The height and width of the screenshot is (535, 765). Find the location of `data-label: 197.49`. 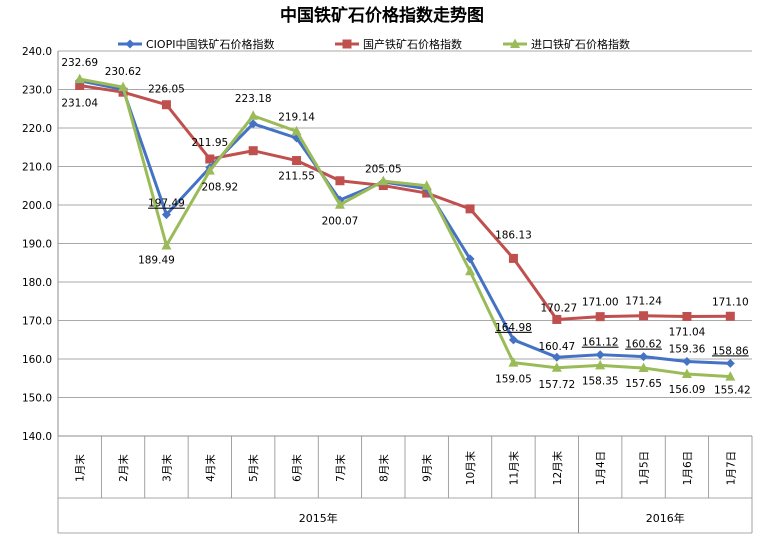

data-label: 197.49 is located at coordinates (166, 204).